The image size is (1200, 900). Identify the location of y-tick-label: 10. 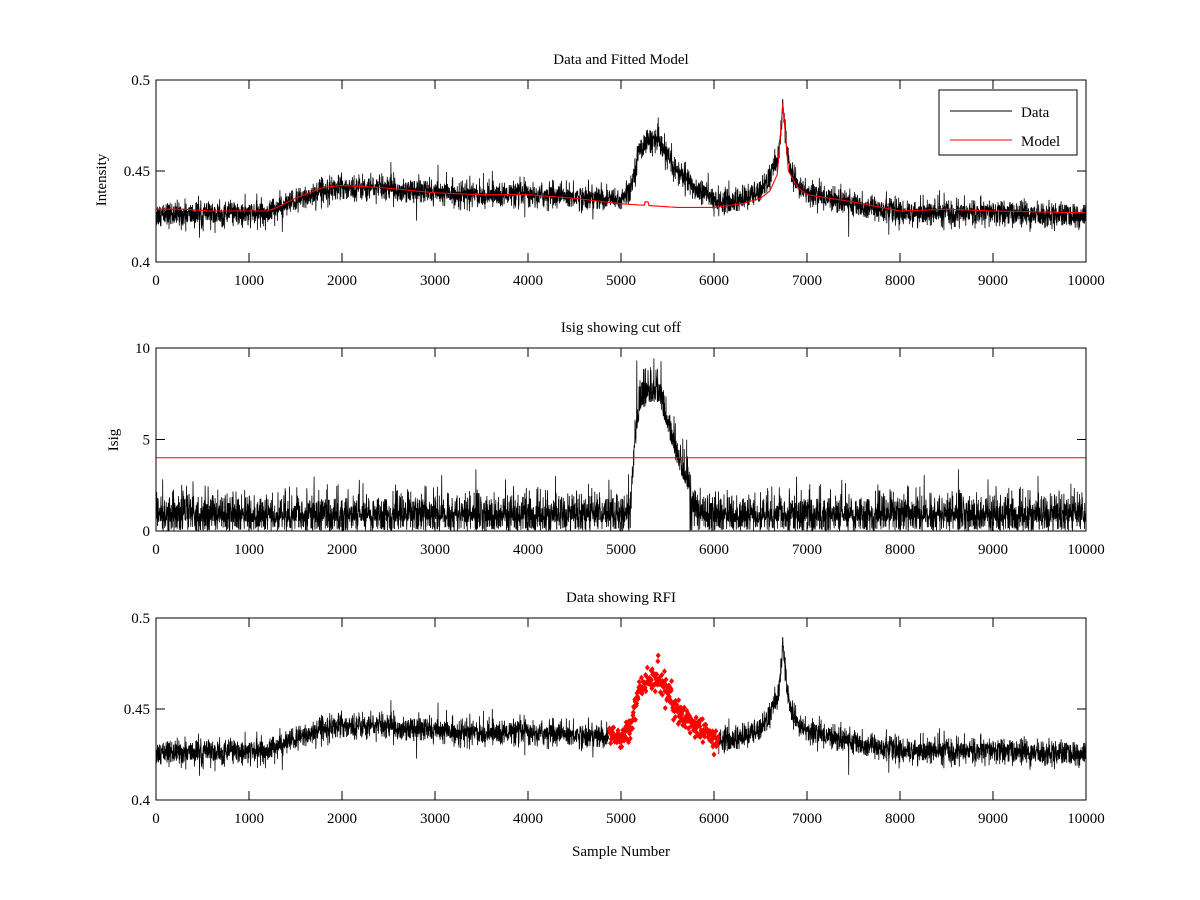
(142, 349).